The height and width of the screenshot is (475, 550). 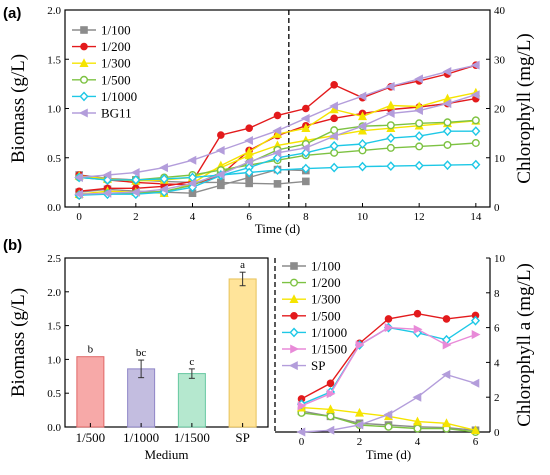 What do you see at coordinates (326, 266) in the screenshot?
I see `legend-label: 1/100` at bounding box center [326, 266].